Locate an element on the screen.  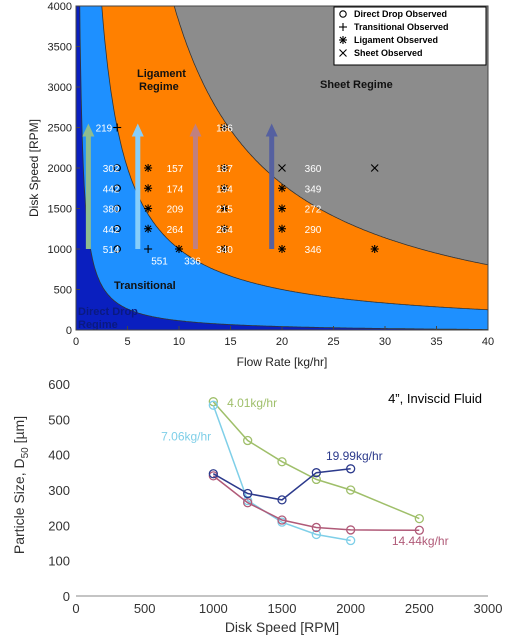
chart2-y-axis-label-main: Particle Size, D is located at coordinates (19, 506).